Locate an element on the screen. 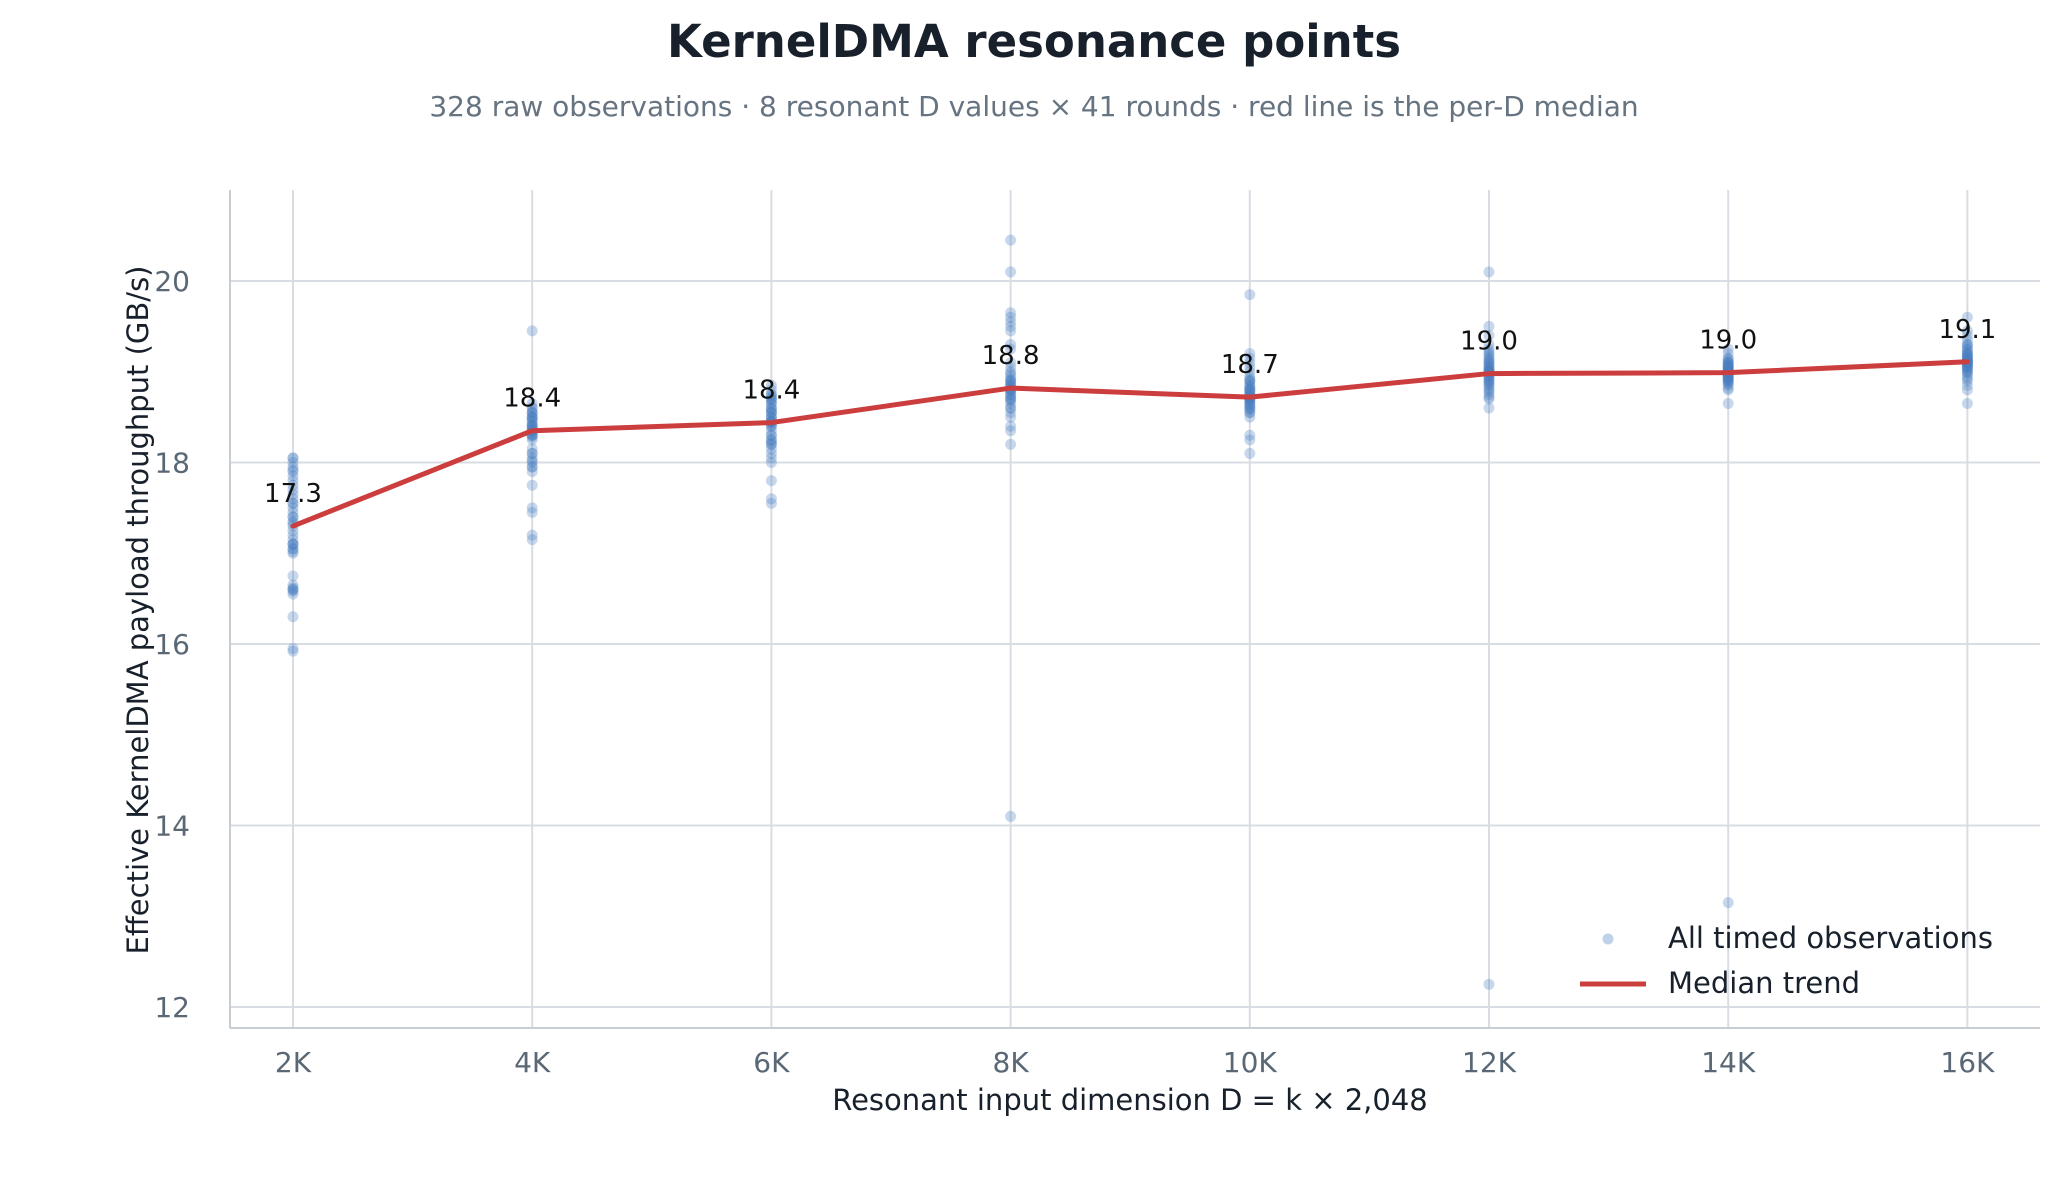 The image size is (2068, 1192). legend-scatter-marker is located at coordinates (1608, 939).